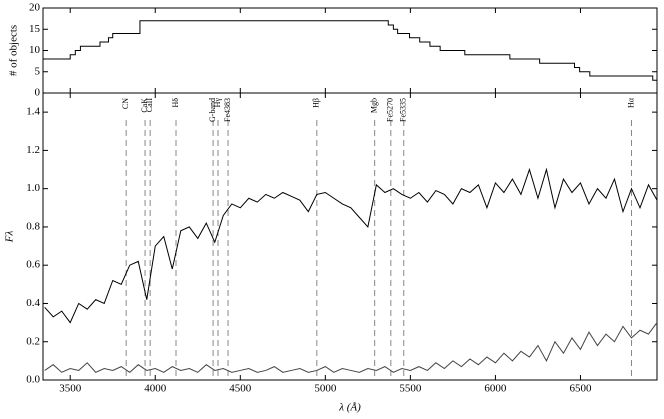  I want to click on y-tick-label: 0.2, so click(33, 341).